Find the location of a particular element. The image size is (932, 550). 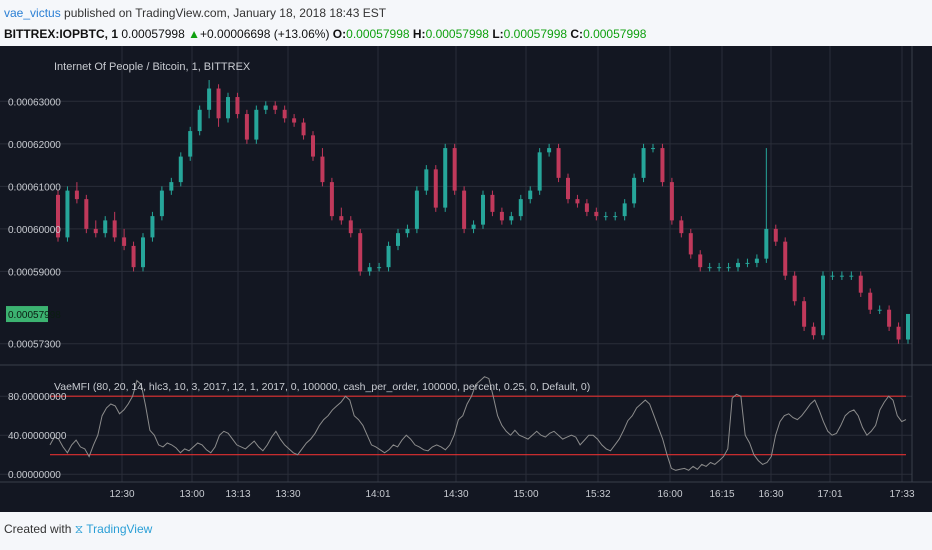

tradingview-brand: TradingView is located at coordinates (119, 529).